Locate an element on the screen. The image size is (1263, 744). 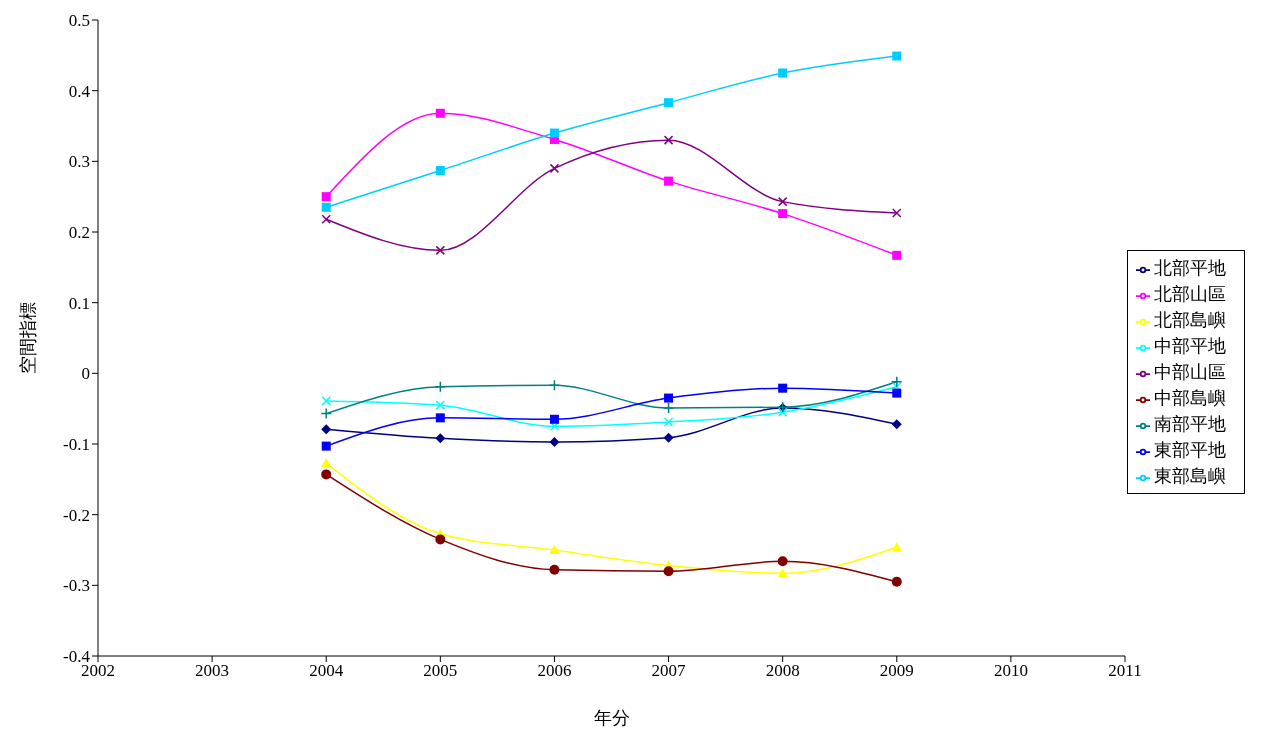
y-tick-label: 0.3 is located at coordinates (79, 162).